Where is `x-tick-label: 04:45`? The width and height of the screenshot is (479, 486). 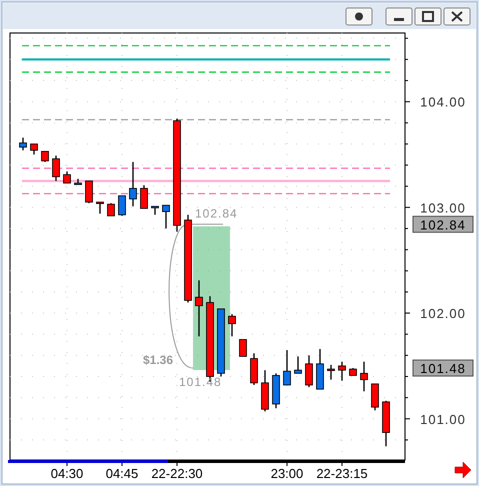 x-tick-label: 04:45 is located at coordinates (122, 473).